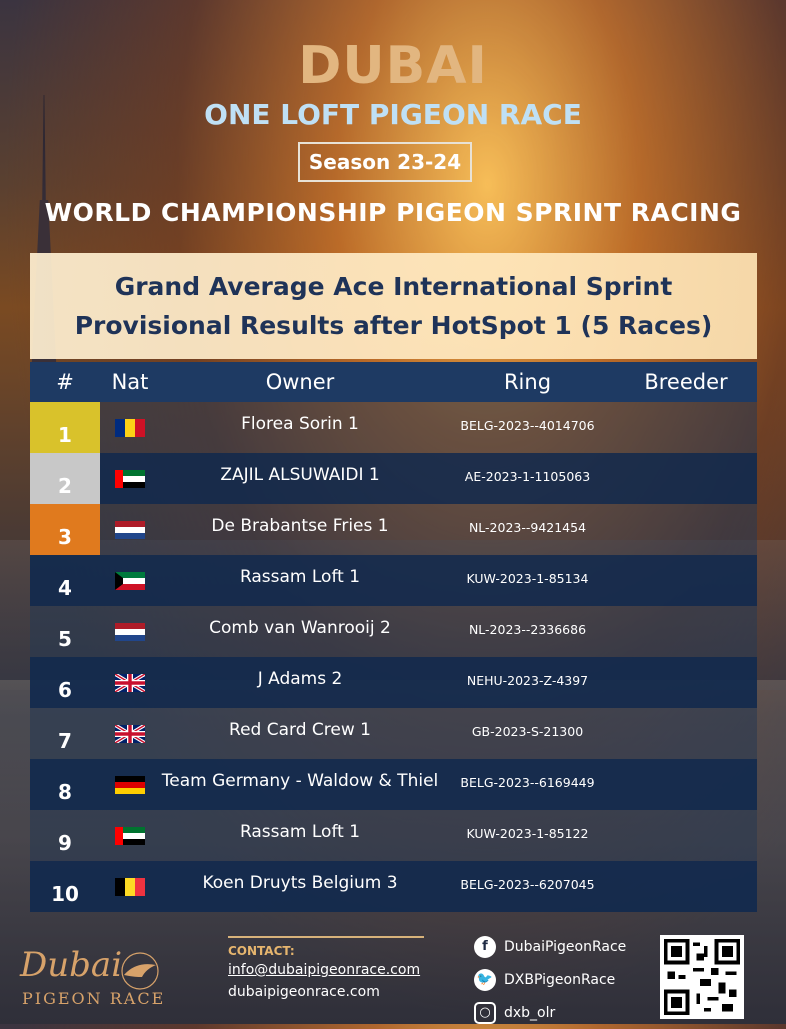 The image size is (786, 1029). I want to click on ring-cell: NL-2023--9421454, so click(527, 527).